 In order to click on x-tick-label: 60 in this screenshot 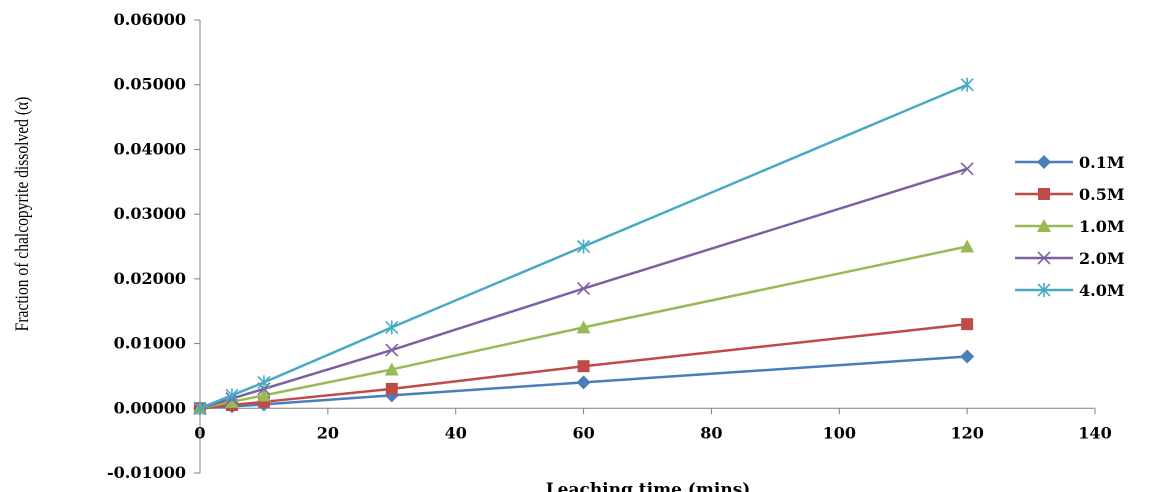, I will do `click(583, 432)`.